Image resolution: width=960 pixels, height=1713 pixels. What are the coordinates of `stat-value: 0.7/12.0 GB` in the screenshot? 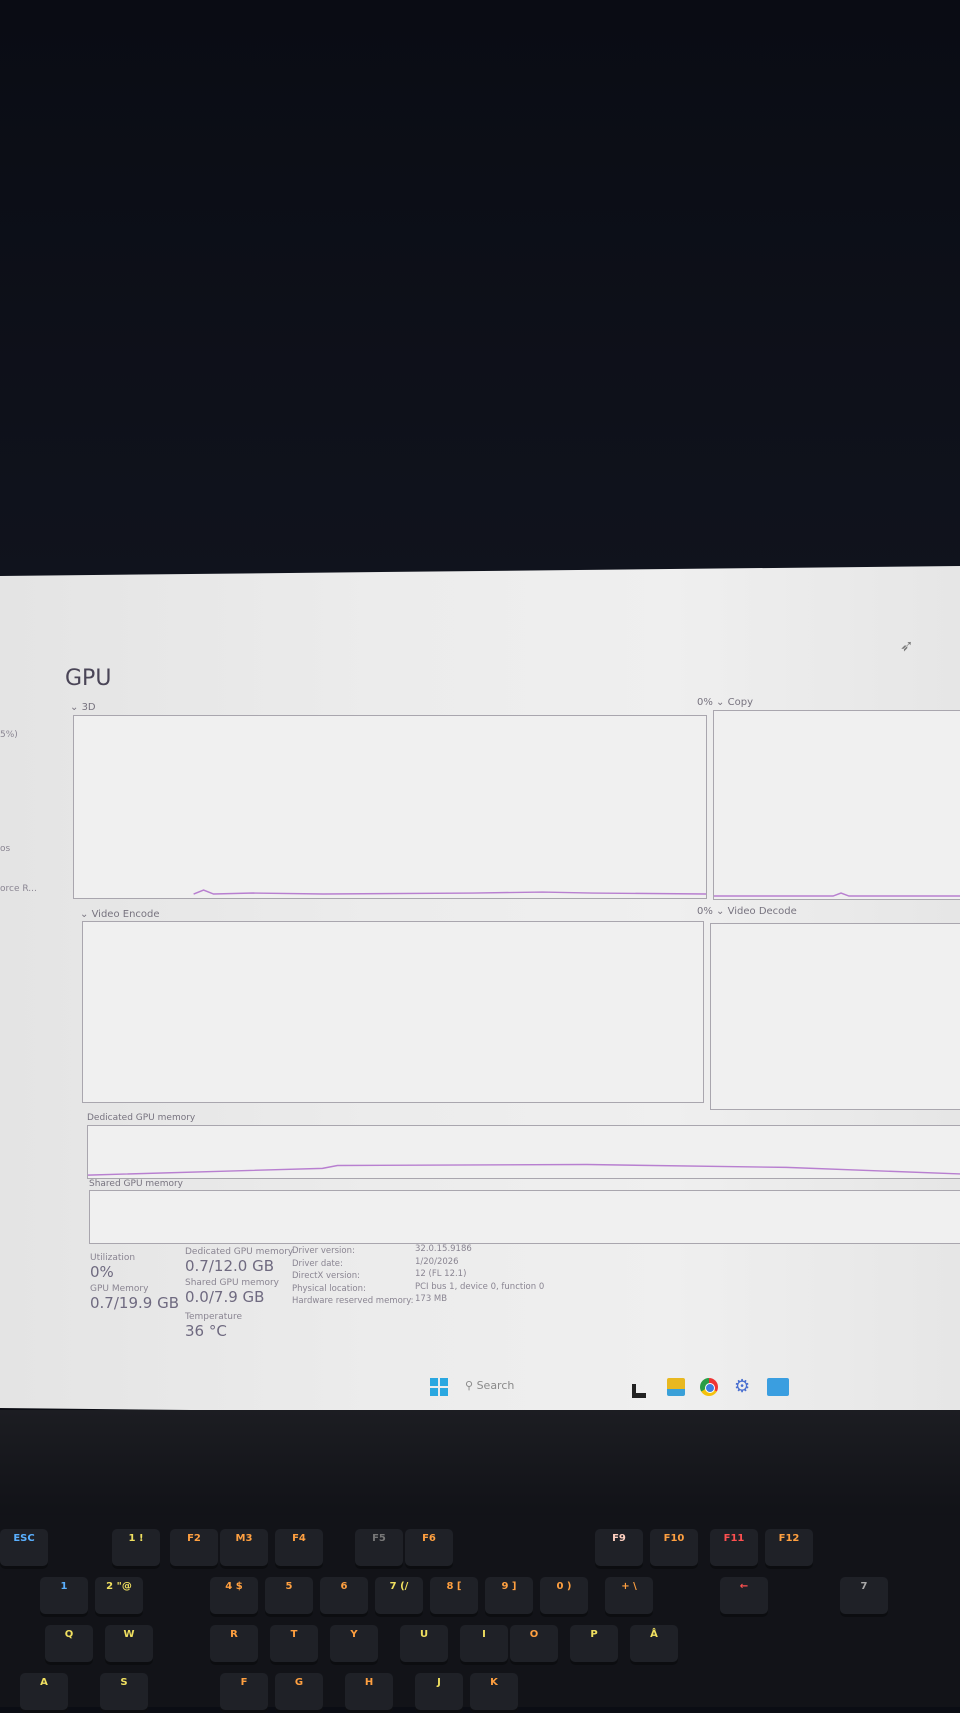 It's located at (229, 1266).